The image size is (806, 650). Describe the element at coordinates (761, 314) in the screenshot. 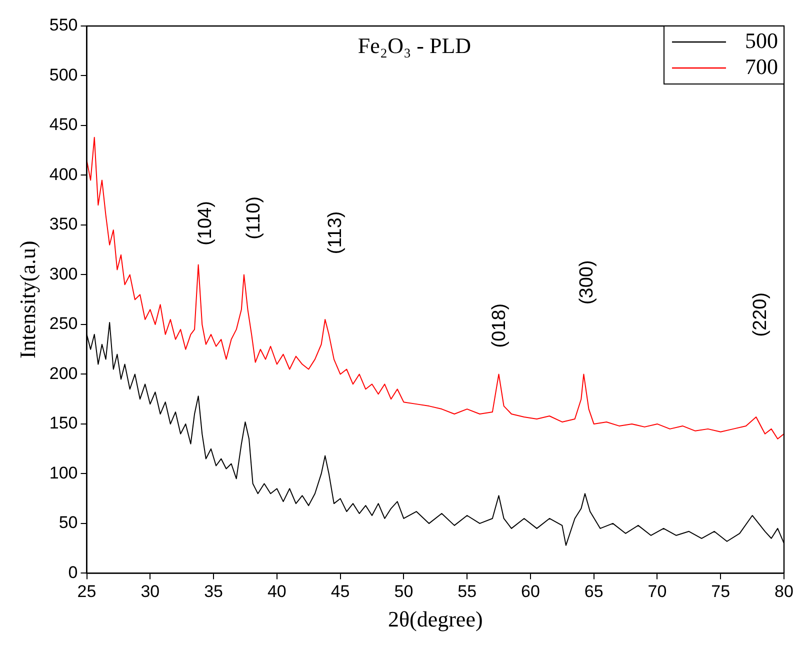

I see `annotation: (220)` at that location.